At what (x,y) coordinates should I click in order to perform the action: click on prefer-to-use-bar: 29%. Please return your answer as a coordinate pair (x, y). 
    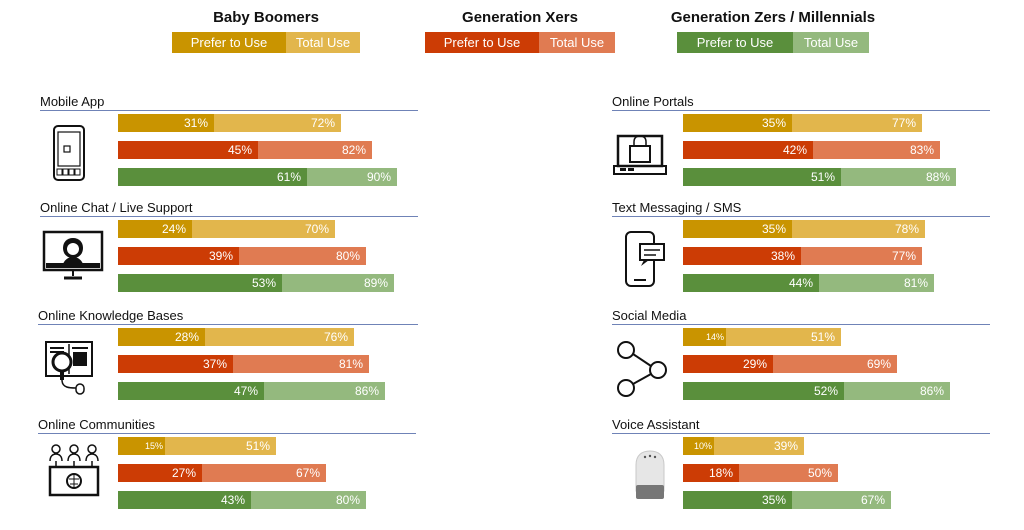
    Looking at the image, I should click on (728, 364).